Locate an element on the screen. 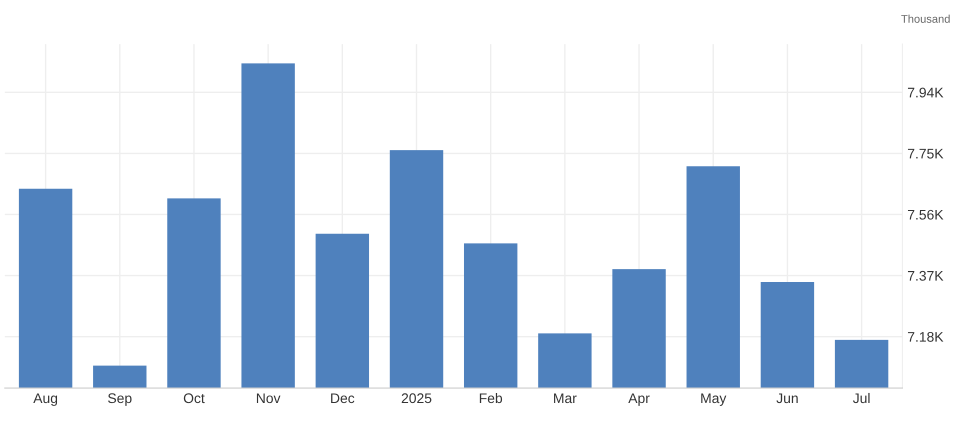 This screenshot has width=960, height=441. y-tick-label: 7.56K is located at coordinates (926, 215).